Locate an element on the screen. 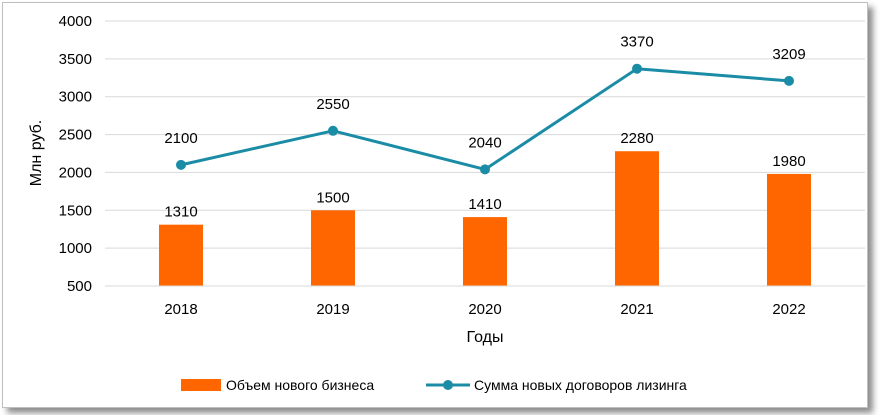 The width and height of the screenshot is (886, 415). line-data-label: 2040 is located at coordinates (484, 142).